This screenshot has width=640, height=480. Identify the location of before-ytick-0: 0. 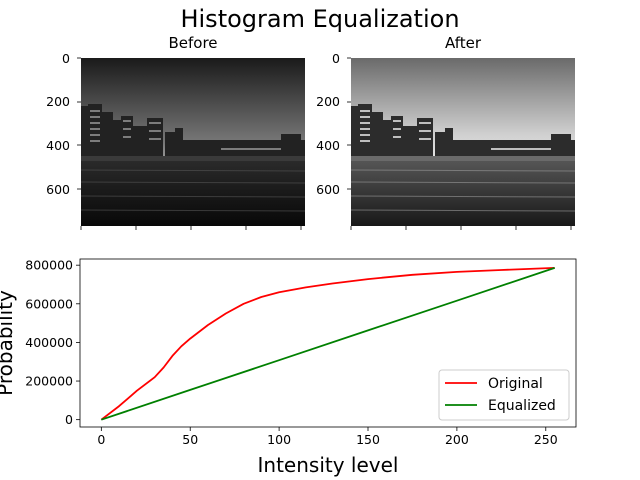
(66, 58).